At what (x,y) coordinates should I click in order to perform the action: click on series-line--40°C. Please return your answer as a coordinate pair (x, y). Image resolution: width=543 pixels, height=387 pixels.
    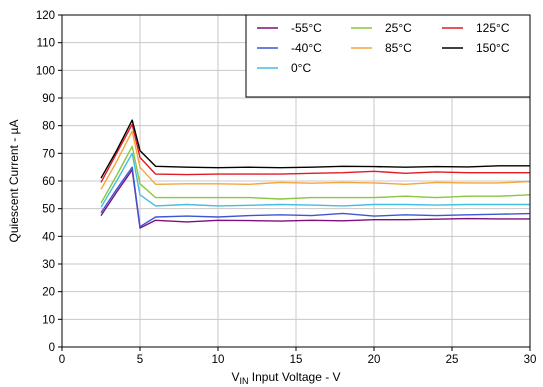
    Looking at the image, I should click on (315, 197).